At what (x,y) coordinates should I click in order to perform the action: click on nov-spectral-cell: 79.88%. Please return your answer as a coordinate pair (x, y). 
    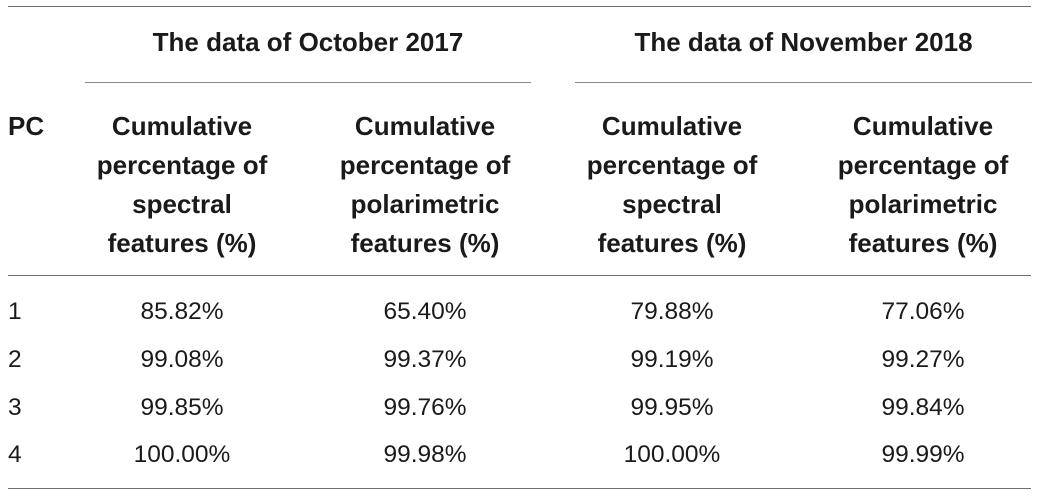
    Looking at the image, I should click on (672, 311).